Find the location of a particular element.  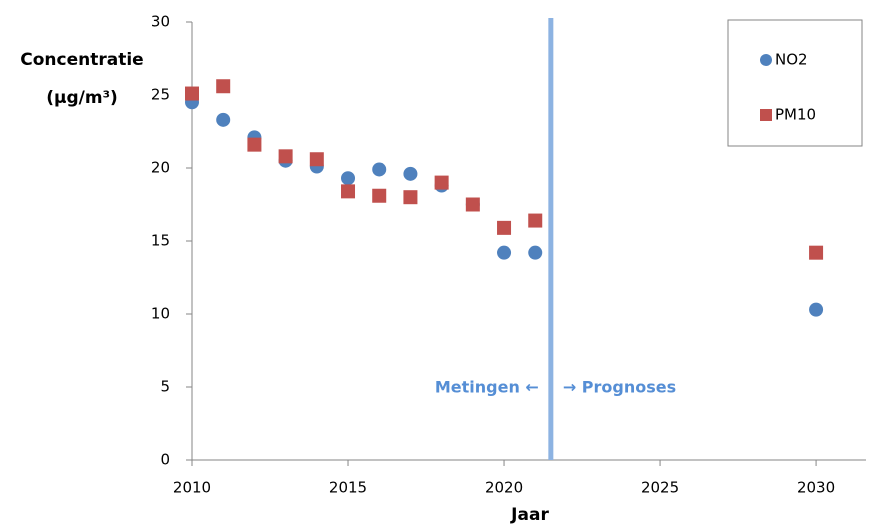

x-axis-label: Jaar is located at coordinates (529, 515).